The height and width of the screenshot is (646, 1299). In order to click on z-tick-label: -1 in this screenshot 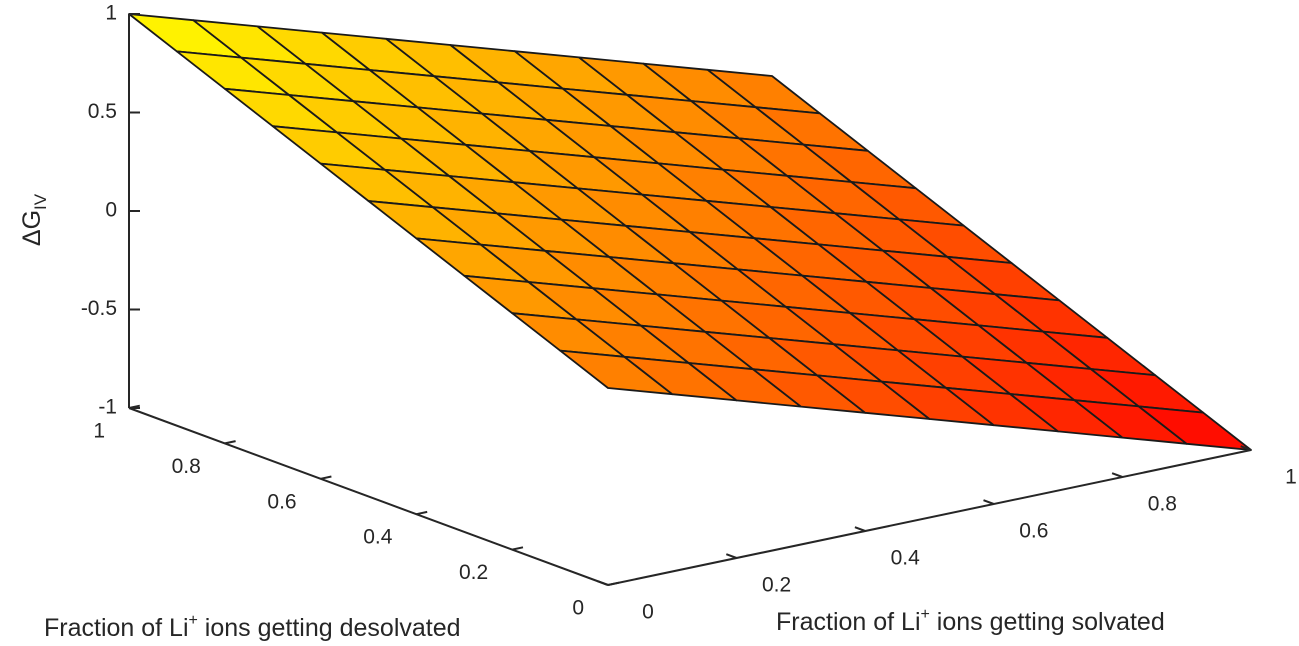, I will do `click(107, 407)`.